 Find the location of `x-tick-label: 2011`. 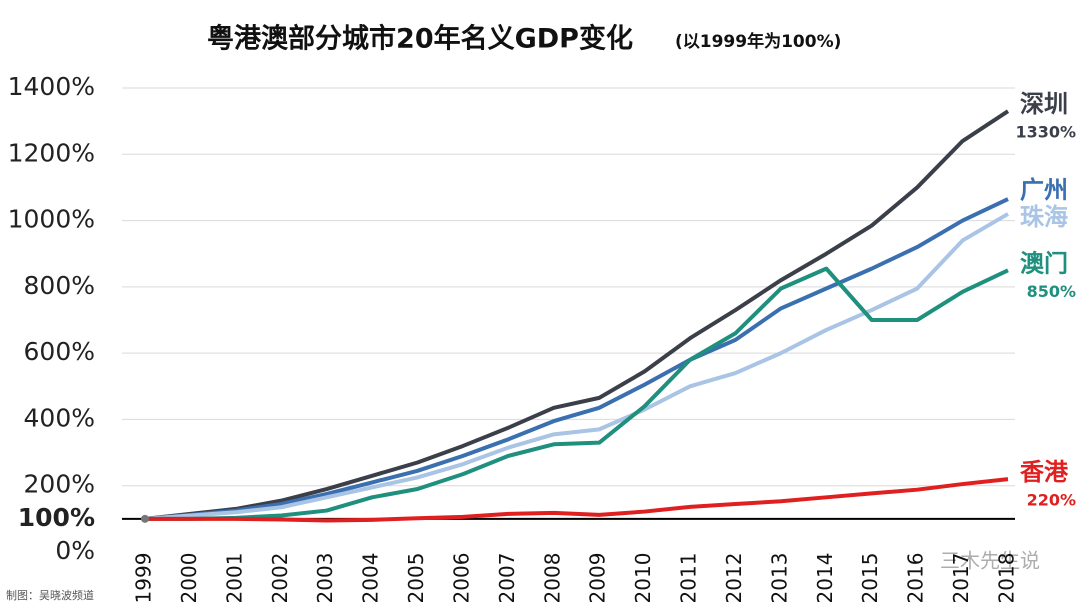

x-tick-label: 2011 is located at coordinates (689, 578).